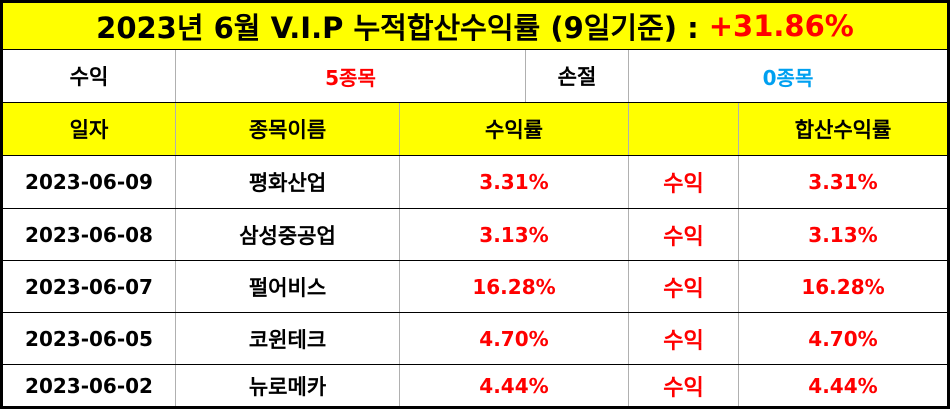 Image resolution: width=950 pixels, height=409 pixels. What do you see at coordinates (89, 77) in the screenshot?
I see `profit-label: 수익` at bounding box center [89, 77].